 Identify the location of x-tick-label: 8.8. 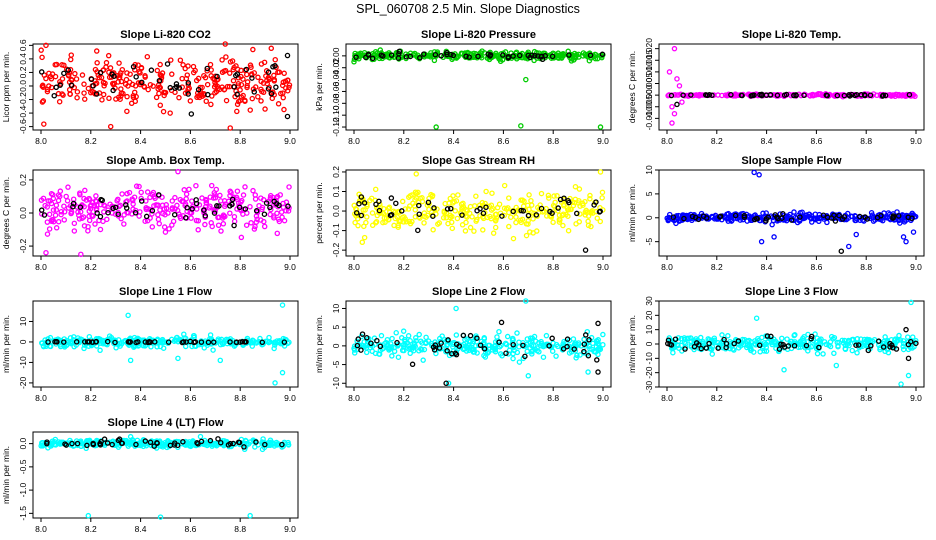
(240, 529).